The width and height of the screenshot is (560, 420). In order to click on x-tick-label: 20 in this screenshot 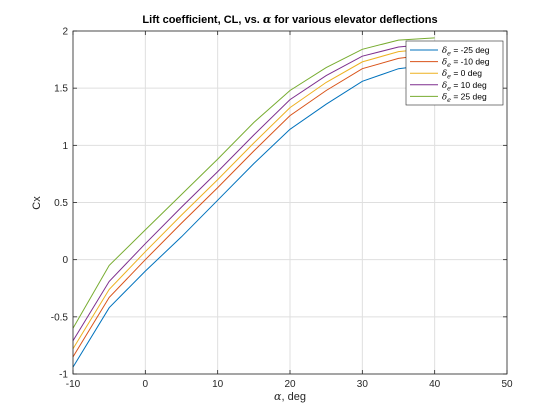, I will do `click(290, 384)`.